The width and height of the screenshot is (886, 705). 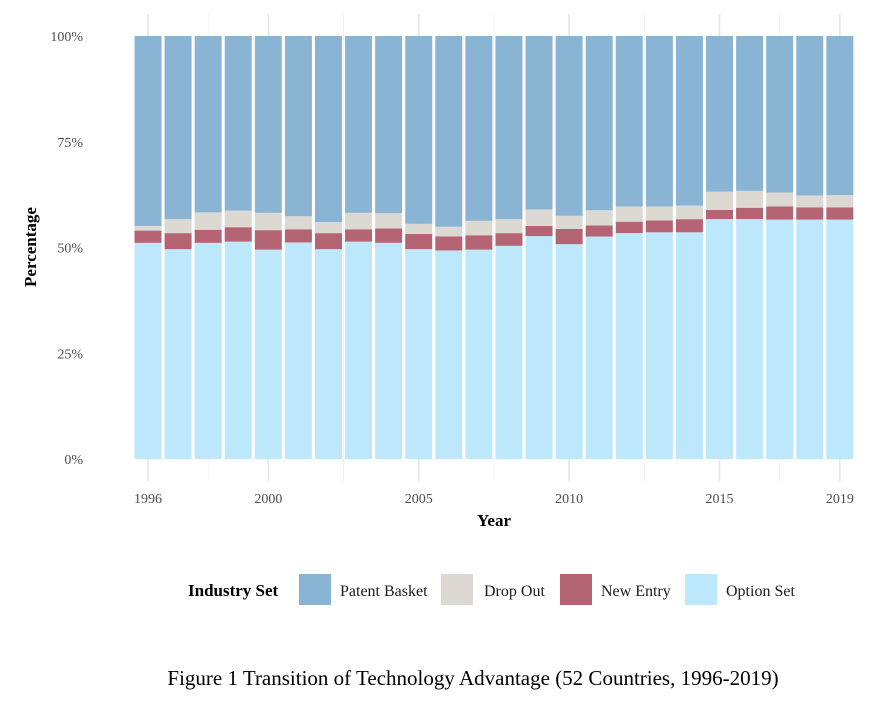 I want to click on y-tick-label: 25%, so click(x=70, y=354).